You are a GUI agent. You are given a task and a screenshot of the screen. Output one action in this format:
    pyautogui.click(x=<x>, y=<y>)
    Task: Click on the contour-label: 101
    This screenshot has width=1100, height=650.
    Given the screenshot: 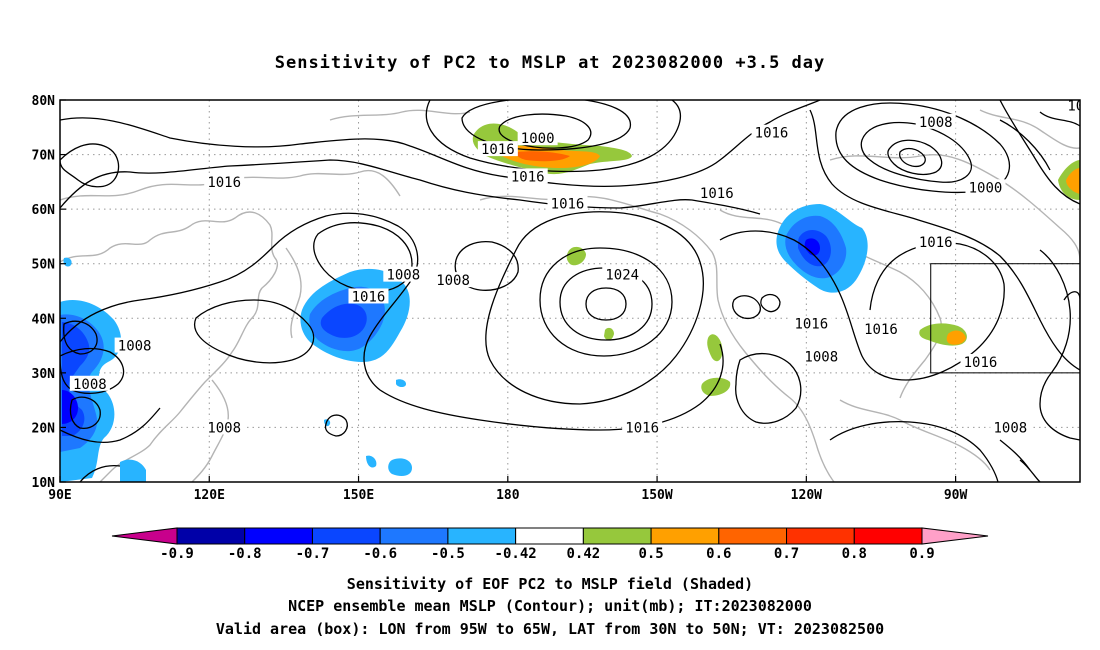 What is the action you would take?
    pyautogui.click(x=1079, y=106)
    